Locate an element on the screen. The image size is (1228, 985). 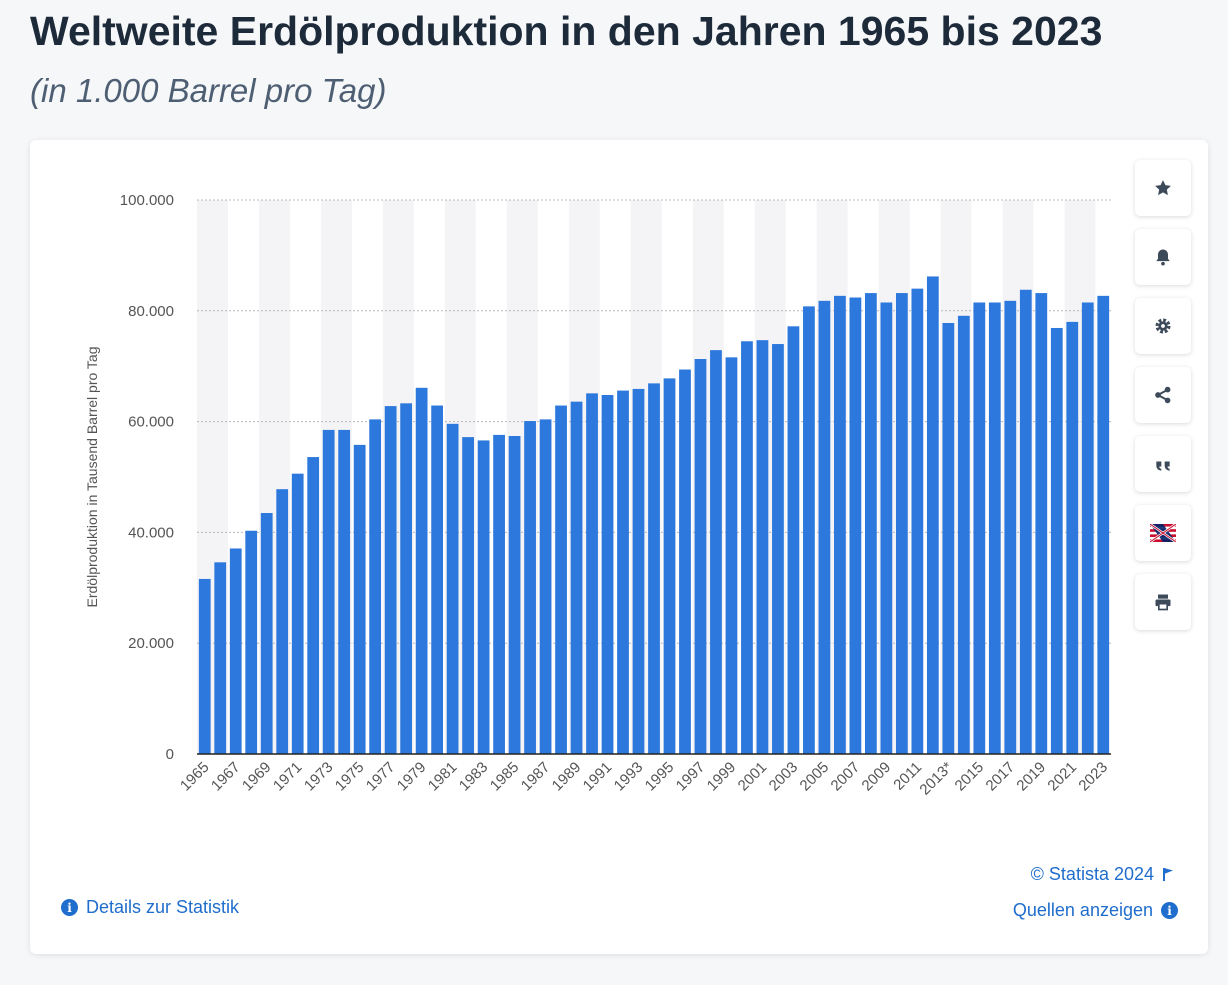
bar-2005 is located at coordinates (824, 527).